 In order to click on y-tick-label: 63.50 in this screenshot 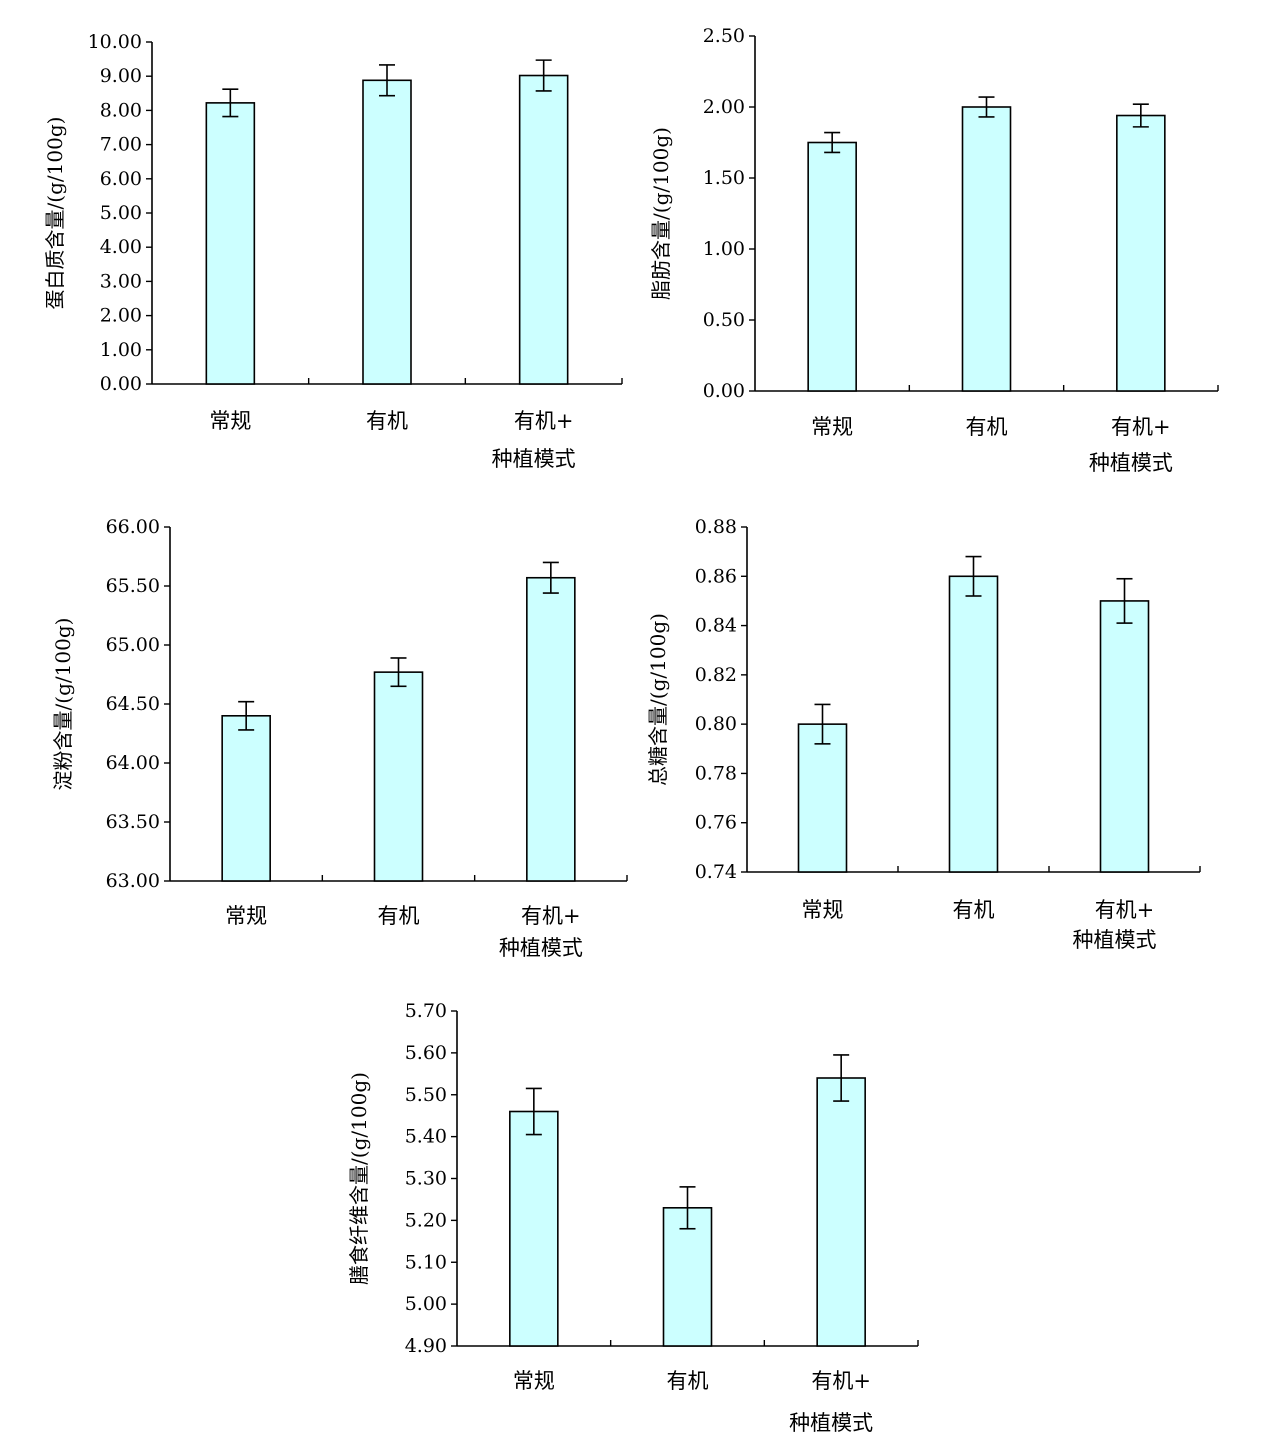, I will do `click(133, 822)`.